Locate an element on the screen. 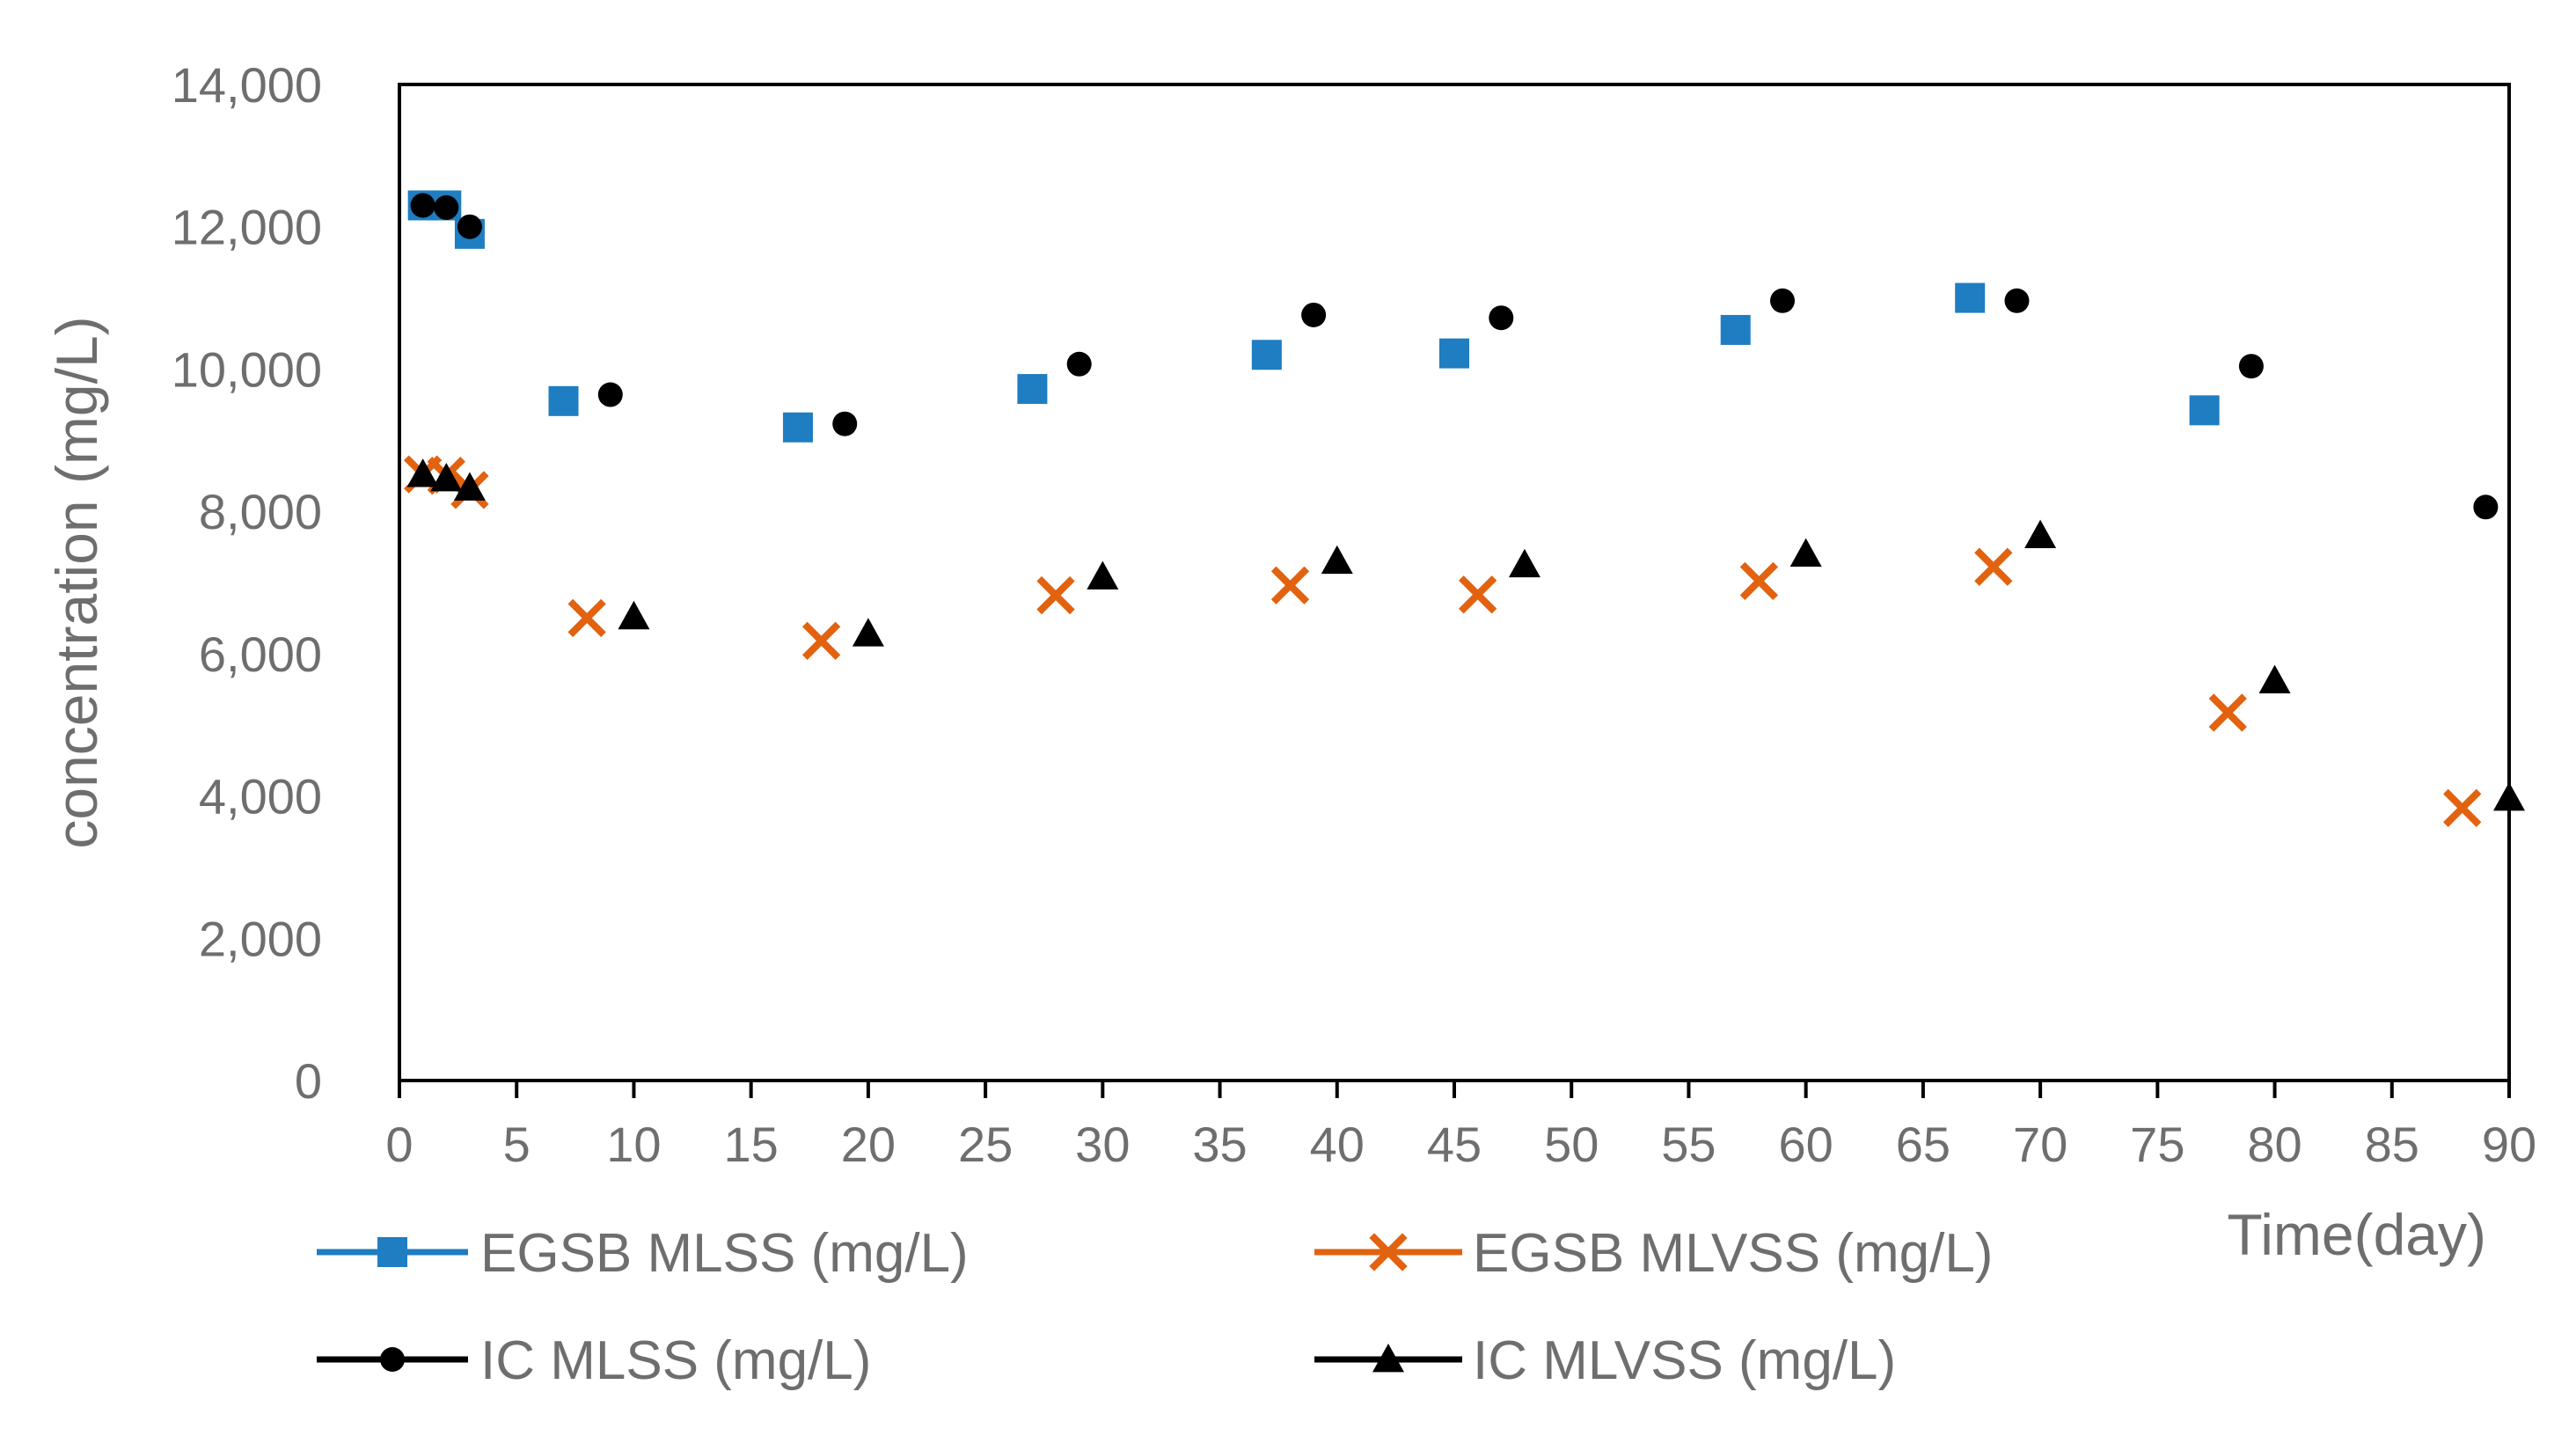 Image resolution: width=2576 pixels, height=1436 pixels. y-tick-label: 2,000 is located at coordinates (260, 938).